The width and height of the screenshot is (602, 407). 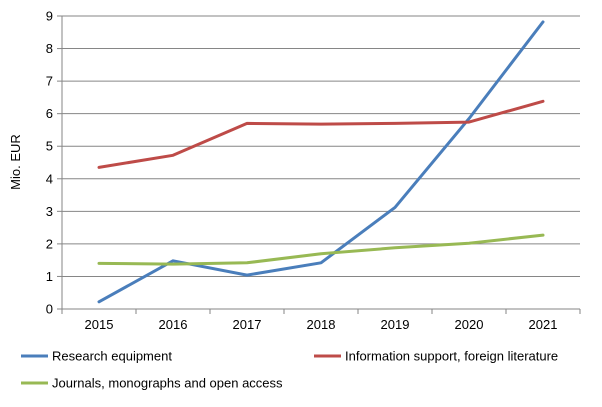 What do you see at coordinates (49, 16) in the screenshot?
I see `y-tick-label: 9` at bounding box center [49, 16].